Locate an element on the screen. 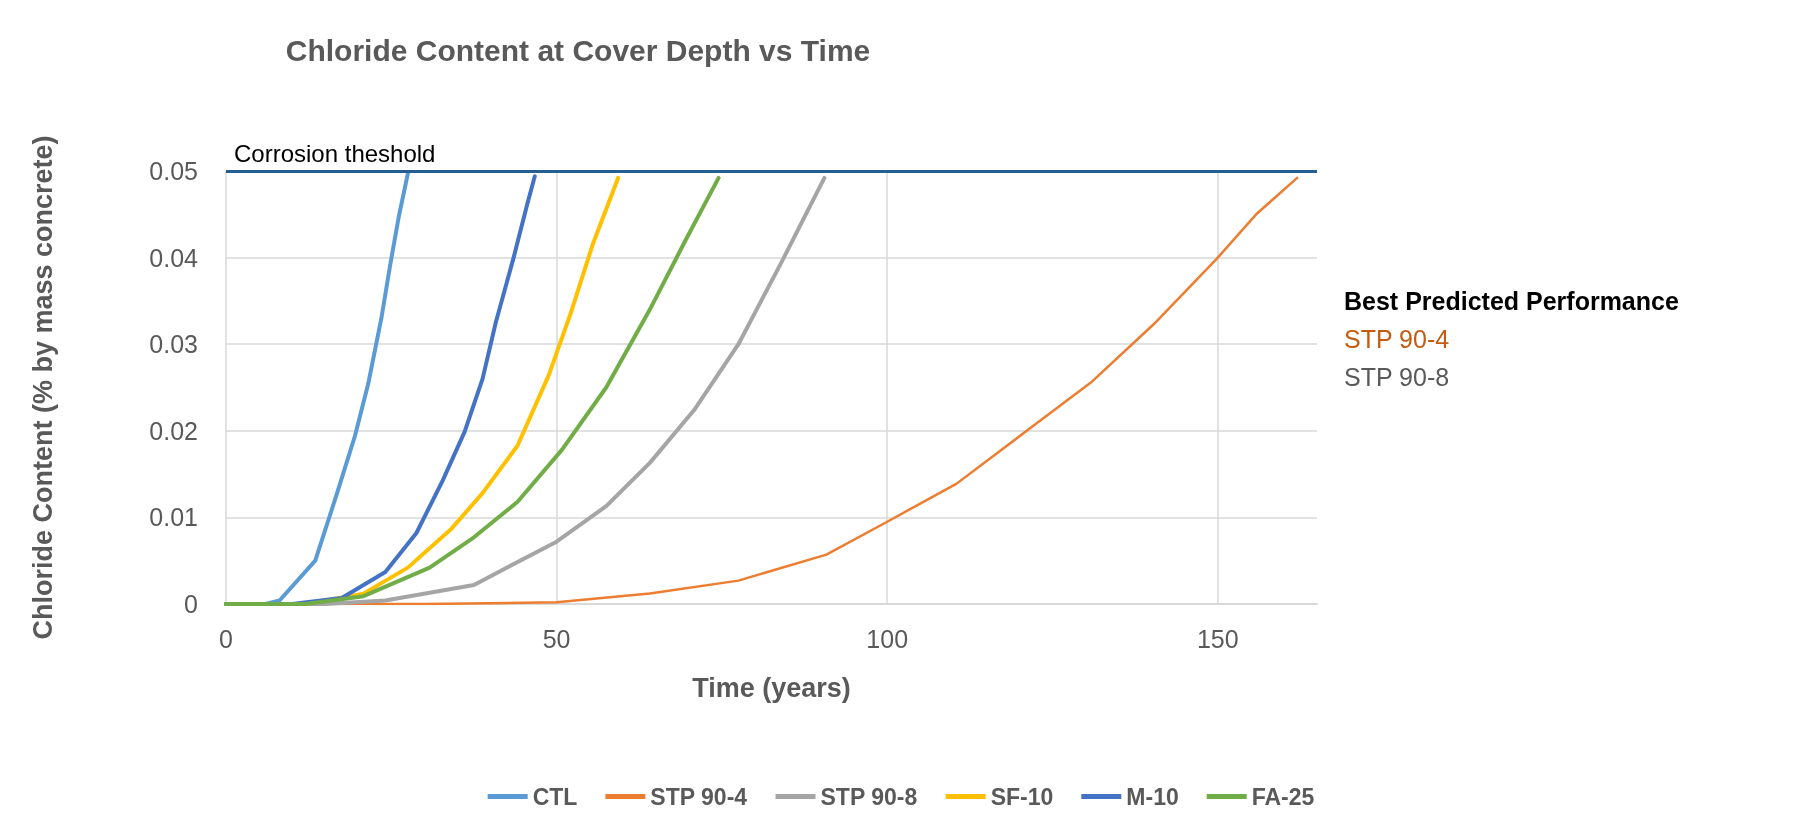  text: Best Predicted Performance is located at coordinates (1511, 300).